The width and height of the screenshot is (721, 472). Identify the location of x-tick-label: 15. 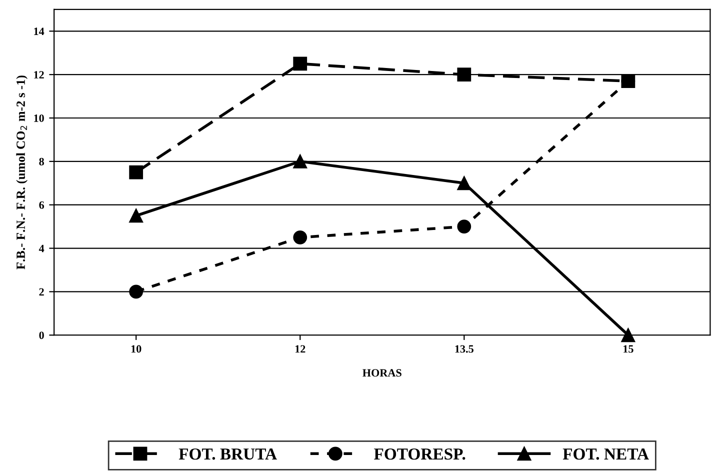
(629, 349).